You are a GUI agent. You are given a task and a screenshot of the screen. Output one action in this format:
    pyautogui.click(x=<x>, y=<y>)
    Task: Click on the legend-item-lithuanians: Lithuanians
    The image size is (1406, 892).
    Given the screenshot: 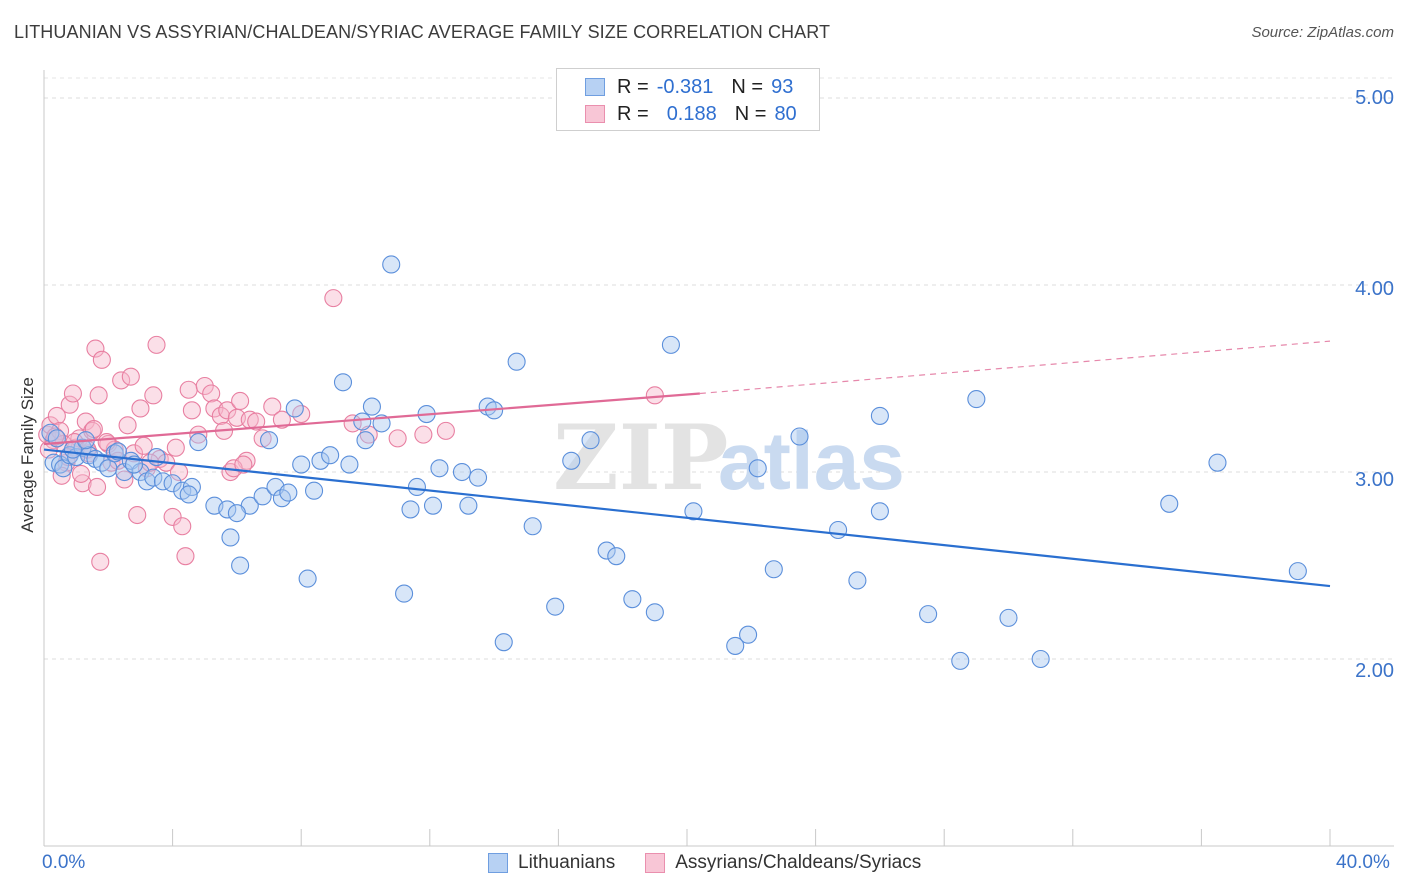 What is the action you would take?
    pyautogui.click(x=551, y=863)
    